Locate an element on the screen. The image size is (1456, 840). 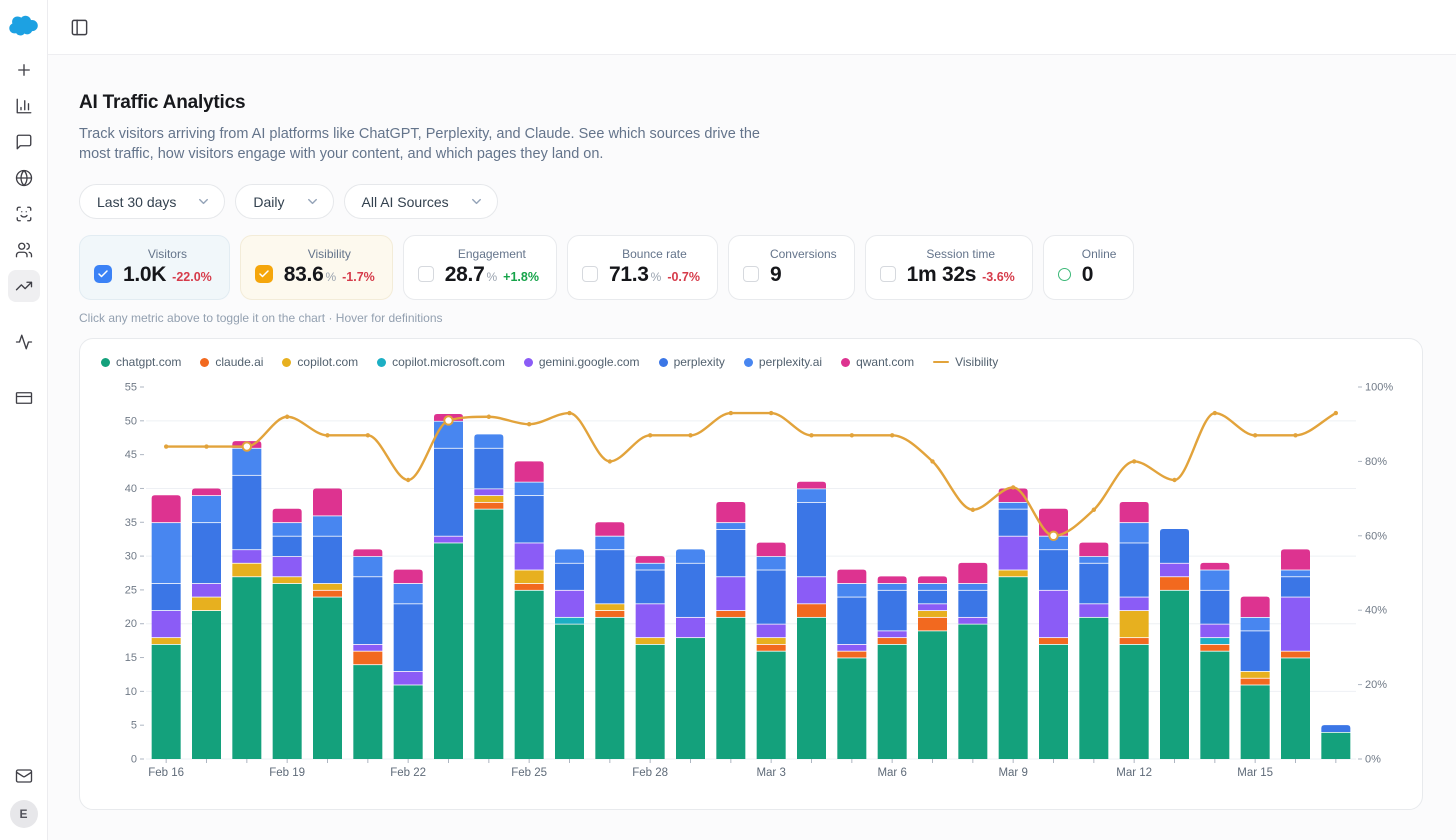
sidebar-item-plus is located at coordinates (24, 70).